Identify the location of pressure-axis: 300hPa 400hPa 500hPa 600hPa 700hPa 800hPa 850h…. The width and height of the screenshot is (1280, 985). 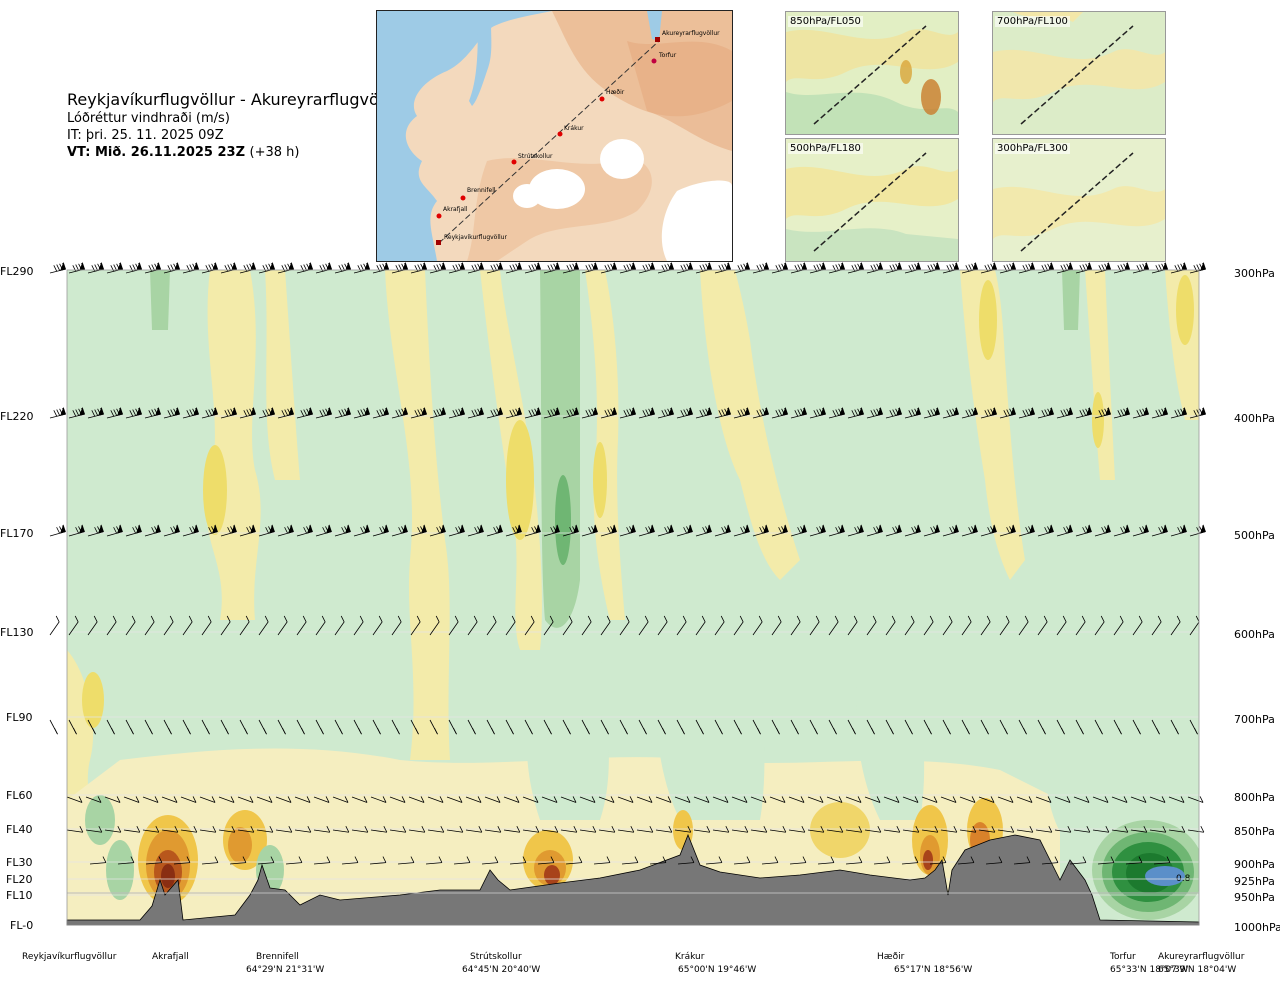
(1257, 600).